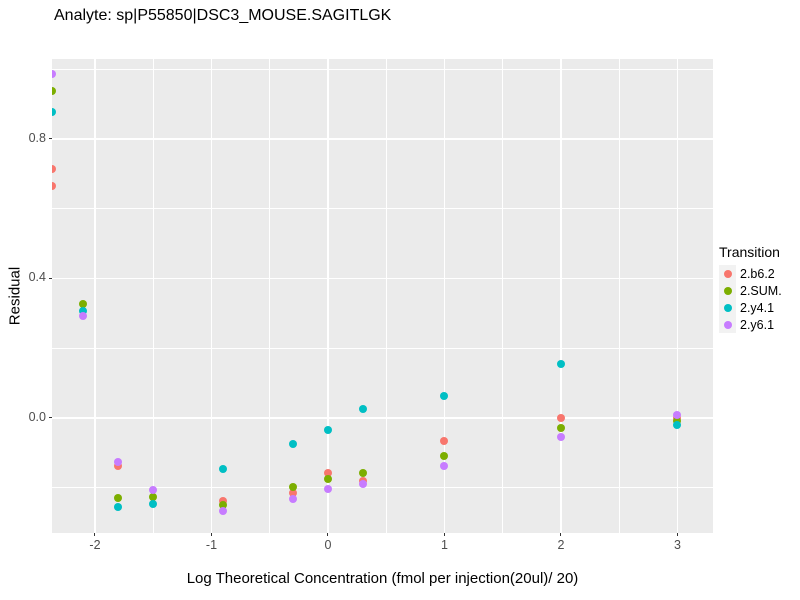 This screenshot has height=600, width=800. Describe the element at coordinates (757, 273) in the screenshot. I see `legend-label: 2.b6.2` at that location.